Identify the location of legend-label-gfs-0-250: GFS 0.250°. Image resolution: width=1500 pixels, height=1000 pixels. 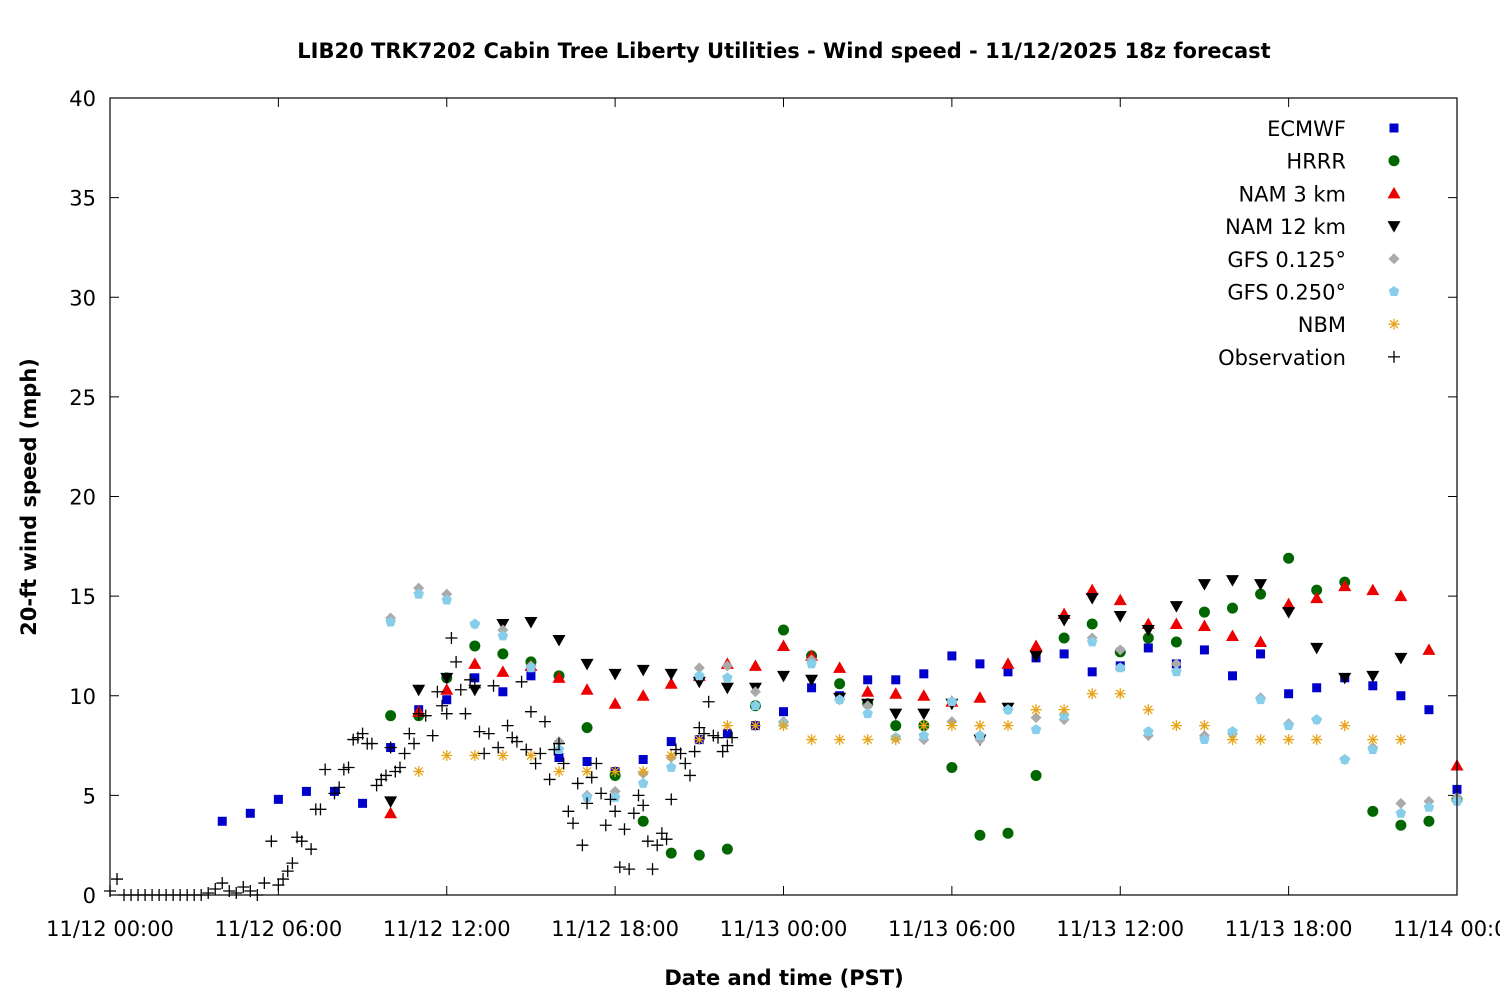
(1286, 293).